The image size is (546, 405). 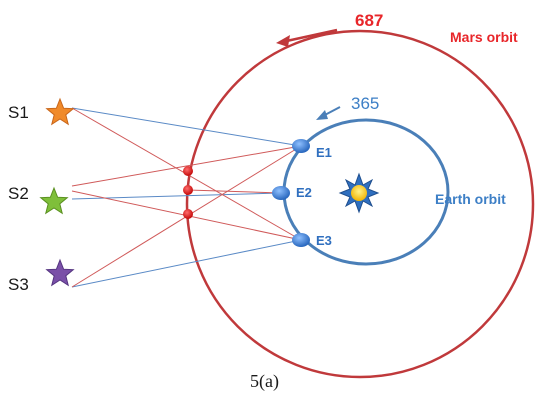 What do you see at coordinates (186, 127) in the screenshot?
I see `sight-line-s1-e1` at bounding box center [186, 127].